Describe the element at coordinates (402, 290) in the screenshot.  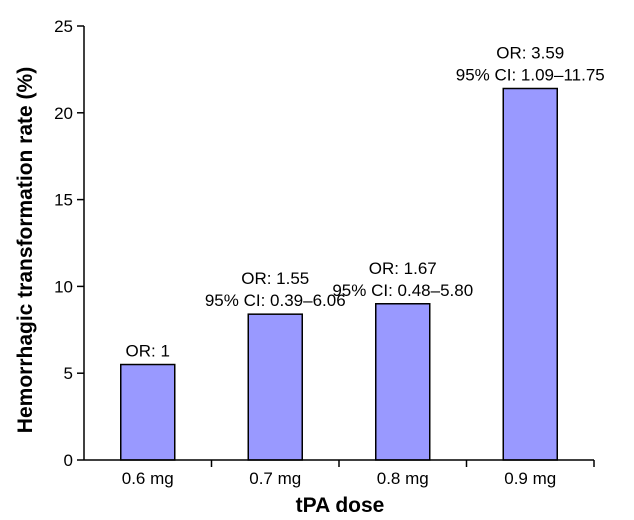
I see `bar-annotation: 95% CI: 0.48–5.80` at that location.